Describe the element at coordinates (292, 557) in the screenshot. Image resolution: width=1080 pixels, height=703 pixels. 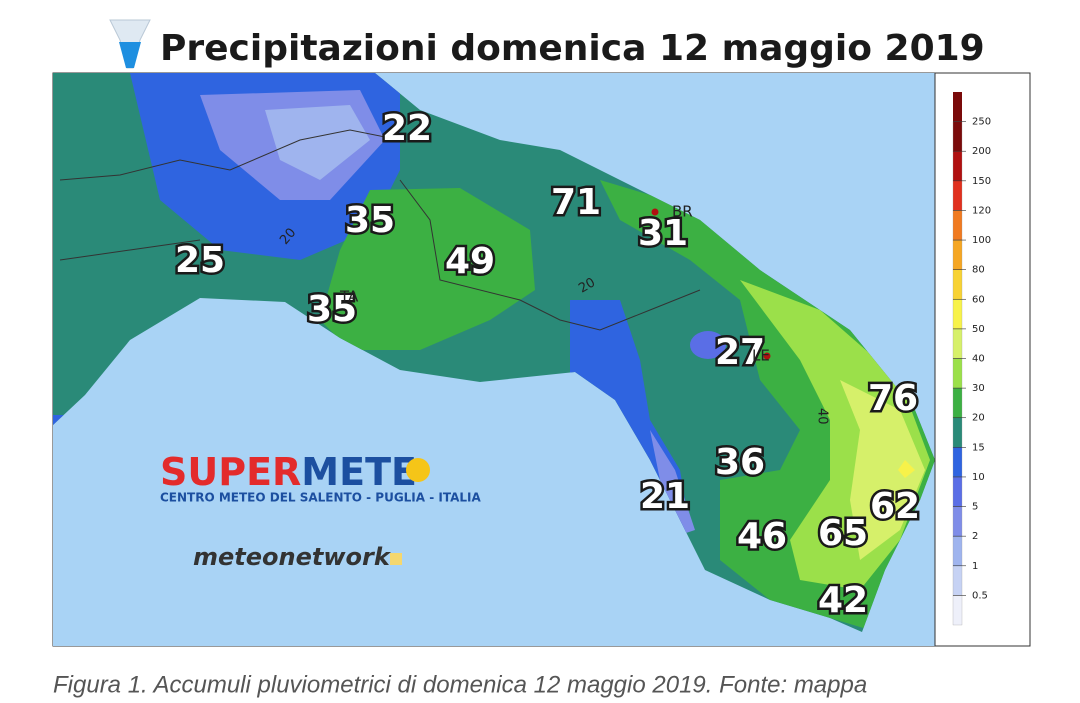
I see `logo-network: meteonetwork` at that location.